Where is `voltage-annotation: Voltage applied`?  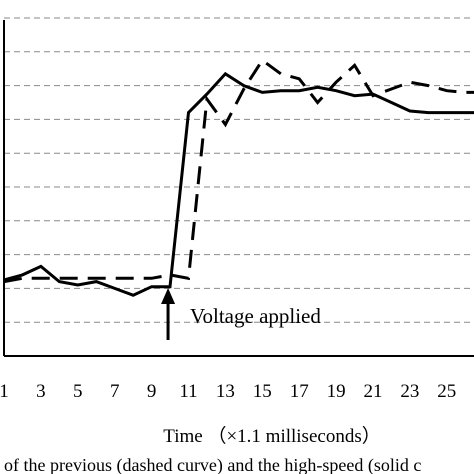 voltage-annotation: Voltage applied is located at coordinates (241, 314).